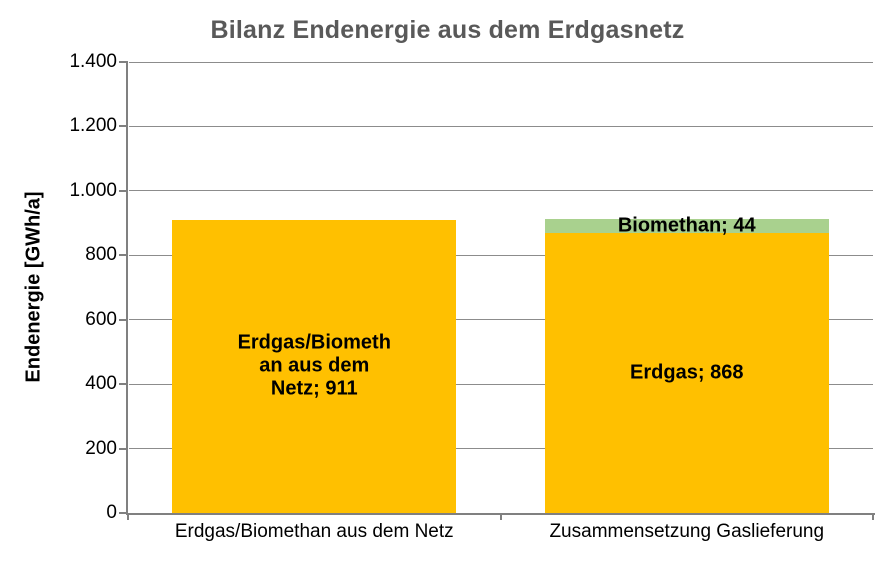  What do you see at coordinates (101, 448) in the screenshot?
I see `y-tick-label: 200` at bounding box center [101, 448].